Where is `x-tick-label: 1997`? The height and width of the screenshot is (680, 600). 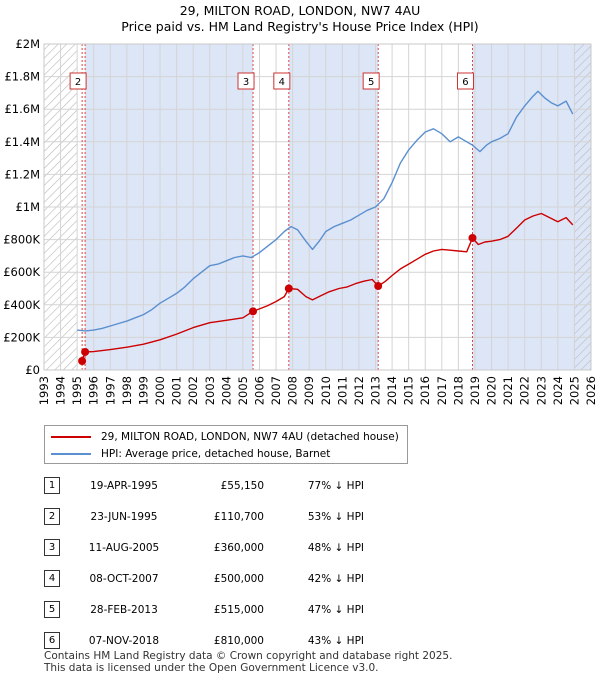
x-tick-label: 1997 is located at coordinates (110, 390).